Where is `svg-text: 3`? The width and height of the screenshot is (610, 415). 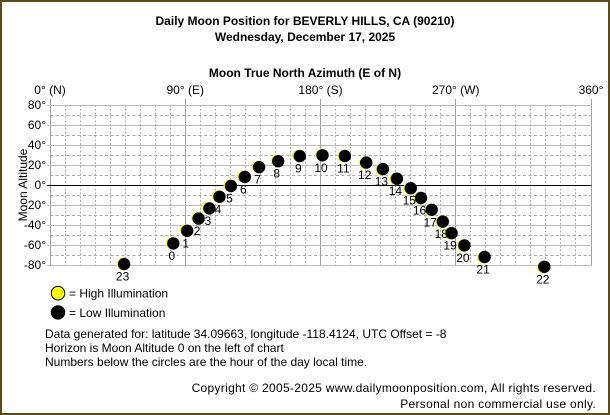
svg-text: 3 is located at coordinates (208, 221).